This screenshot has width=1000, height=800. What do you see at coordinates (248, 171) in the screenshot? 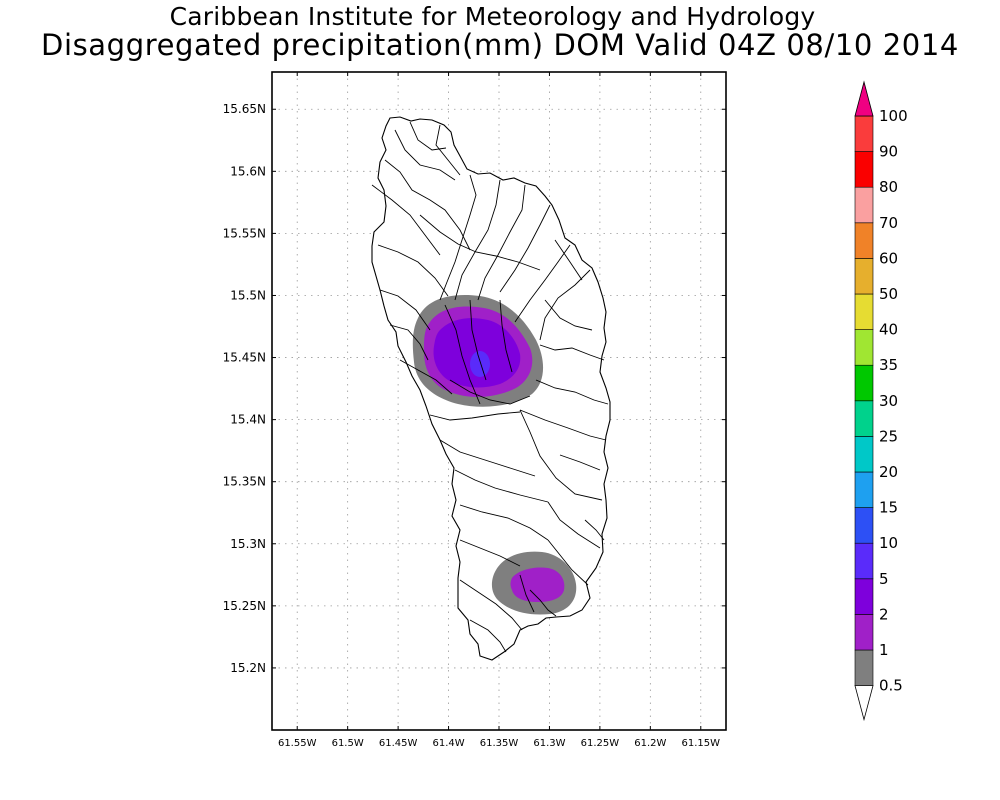
I see `lat-tick-label: 15.6N` at bounding box center [248, 171].